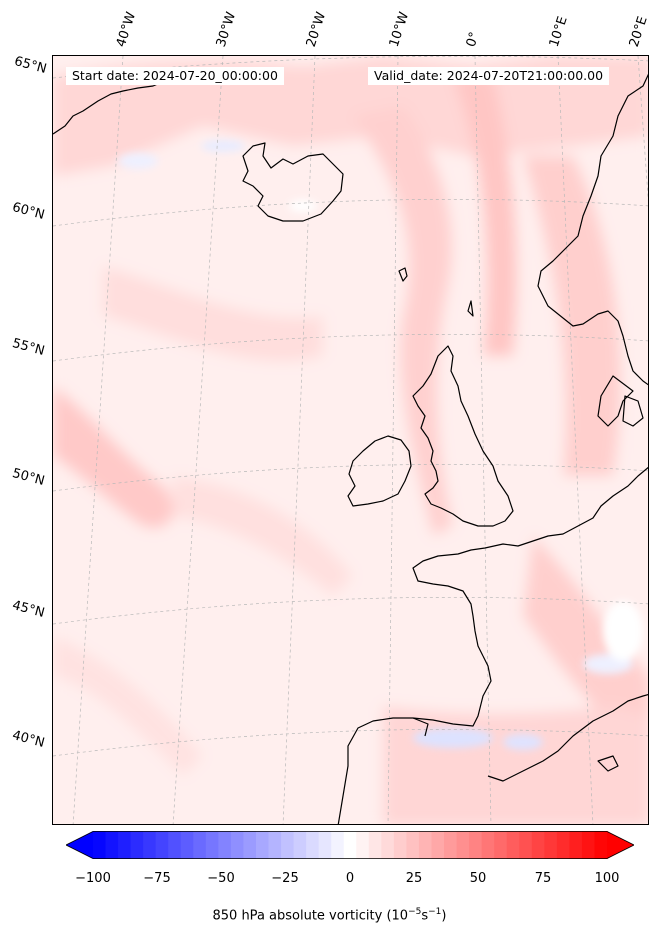  Describe the element at coordinates (126, 29) in the screenshot. I see `lon-label-40w: 40°W` at that location.